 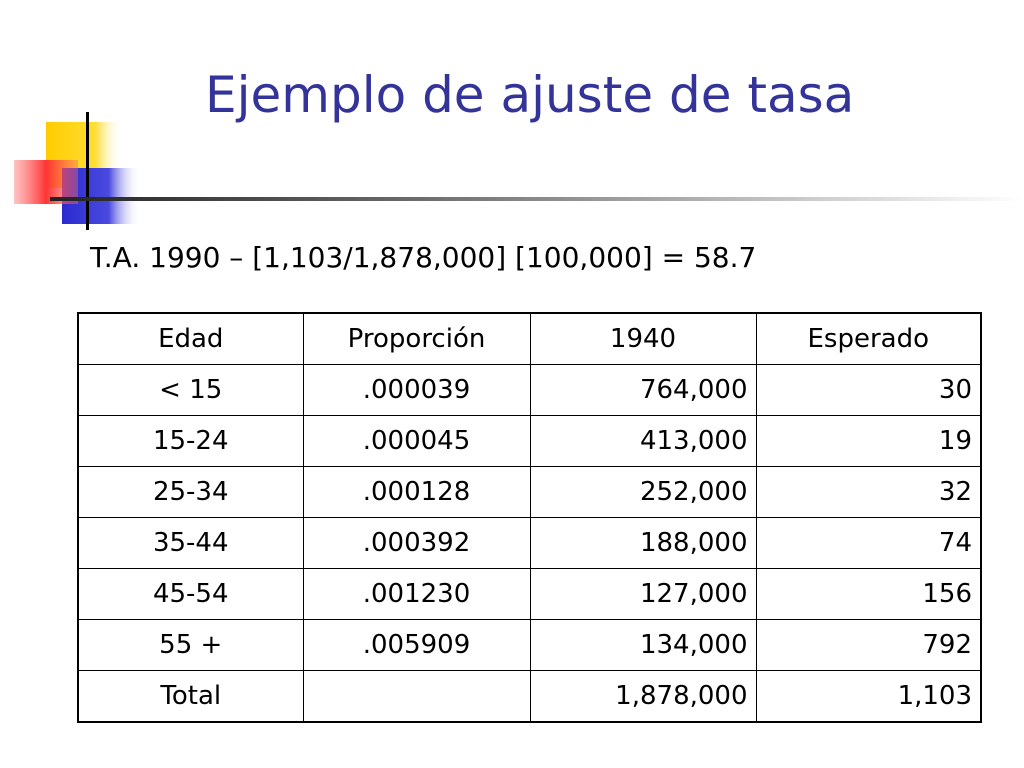 I want to click on cell-proporcion: .000045, so click(x=416, y=441).